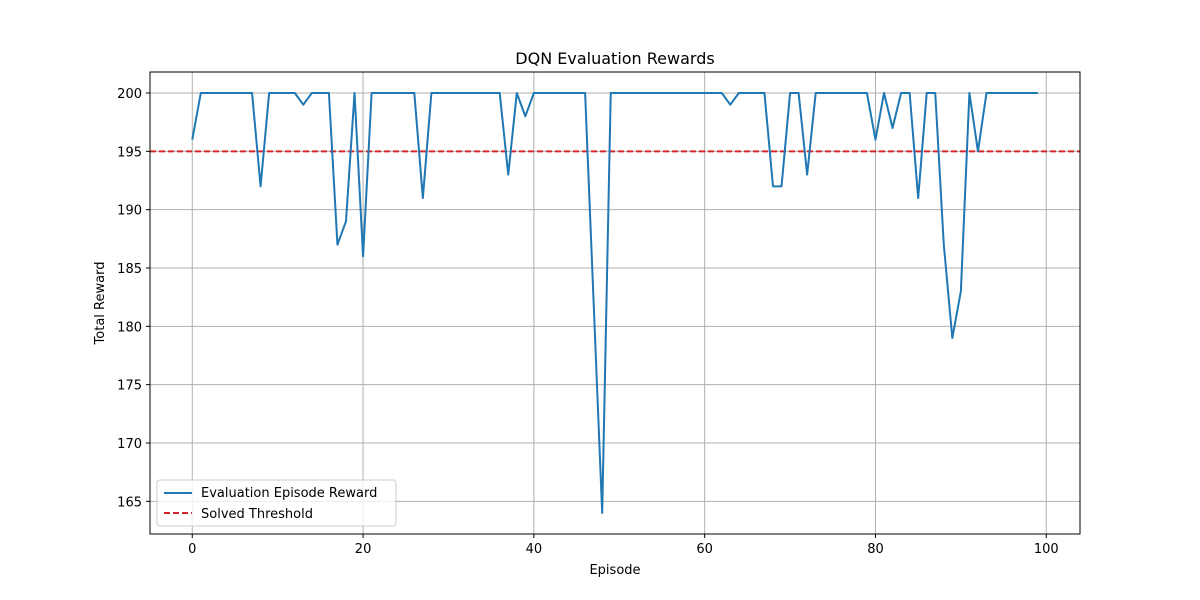  Describe the element at coordinates (704, 549) in the screenshot. I see `x-tick-label: 60` at that location.